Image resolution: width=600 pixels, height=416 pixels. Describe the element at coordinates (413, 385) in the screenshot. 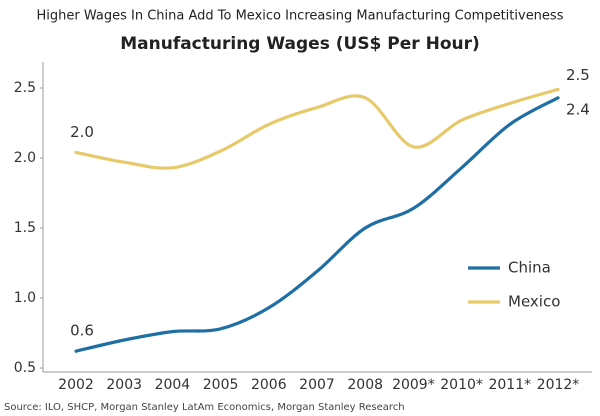

I see `x-tick-label: 2009*` at that location.